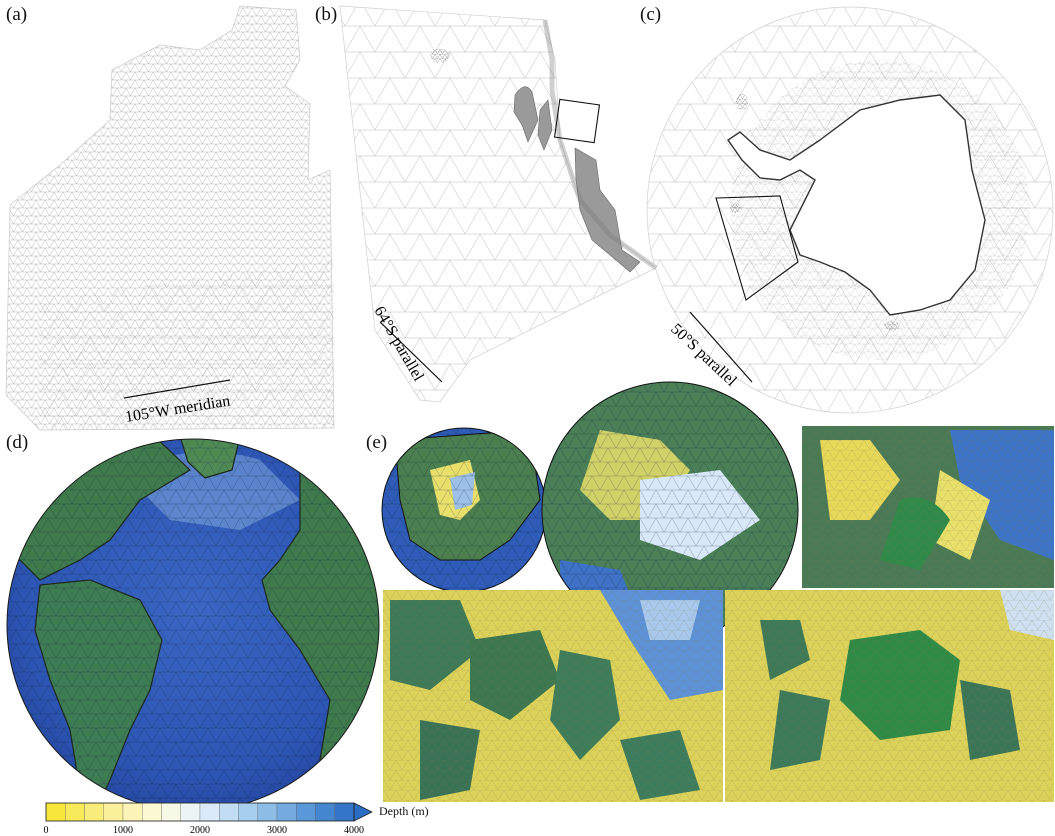  What do you see at coordinates (377, 442) in the screenshot?
I see `panel-e-label: (e)` at bounding box center [377, 442].